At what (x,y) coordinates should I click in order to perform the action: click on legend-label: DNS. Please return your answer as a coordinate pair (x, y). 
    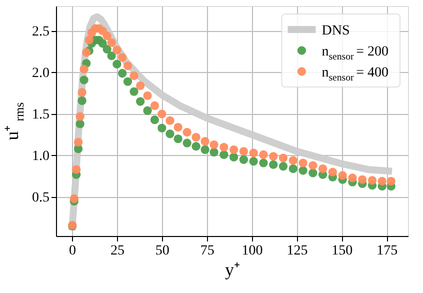
    Looking at the image, I should click on (336, 31).